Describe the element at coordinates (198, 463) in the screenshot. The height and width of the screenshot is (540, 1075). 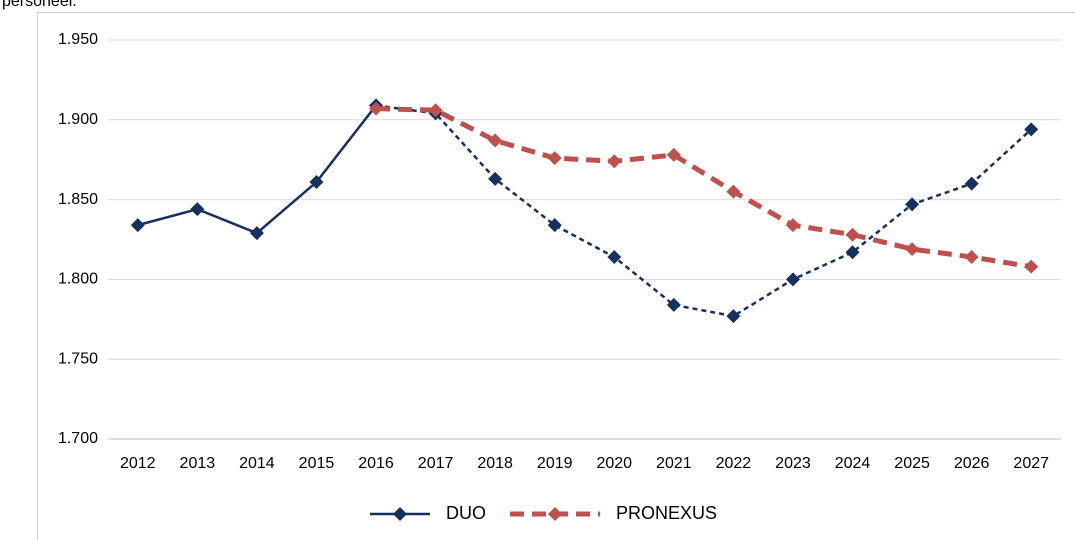
I see `x-tick-label: 2013` at that location.